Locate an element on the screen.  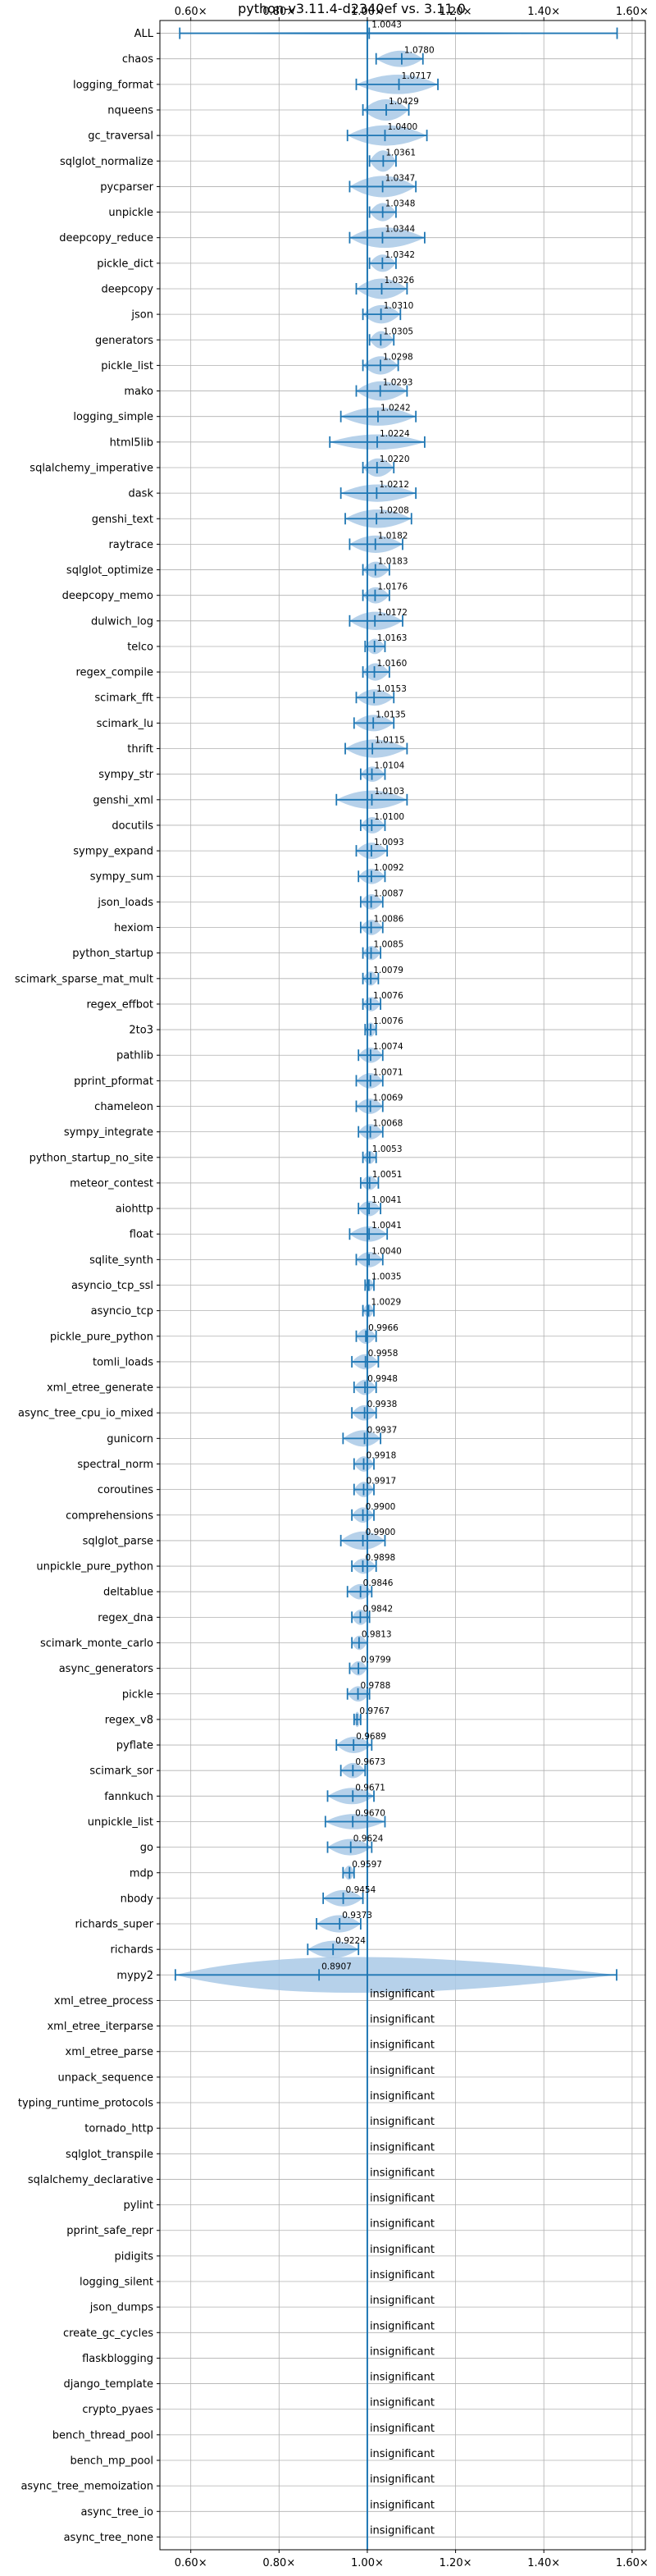
row-label: deltablue is located at coordinates (128, 1593).